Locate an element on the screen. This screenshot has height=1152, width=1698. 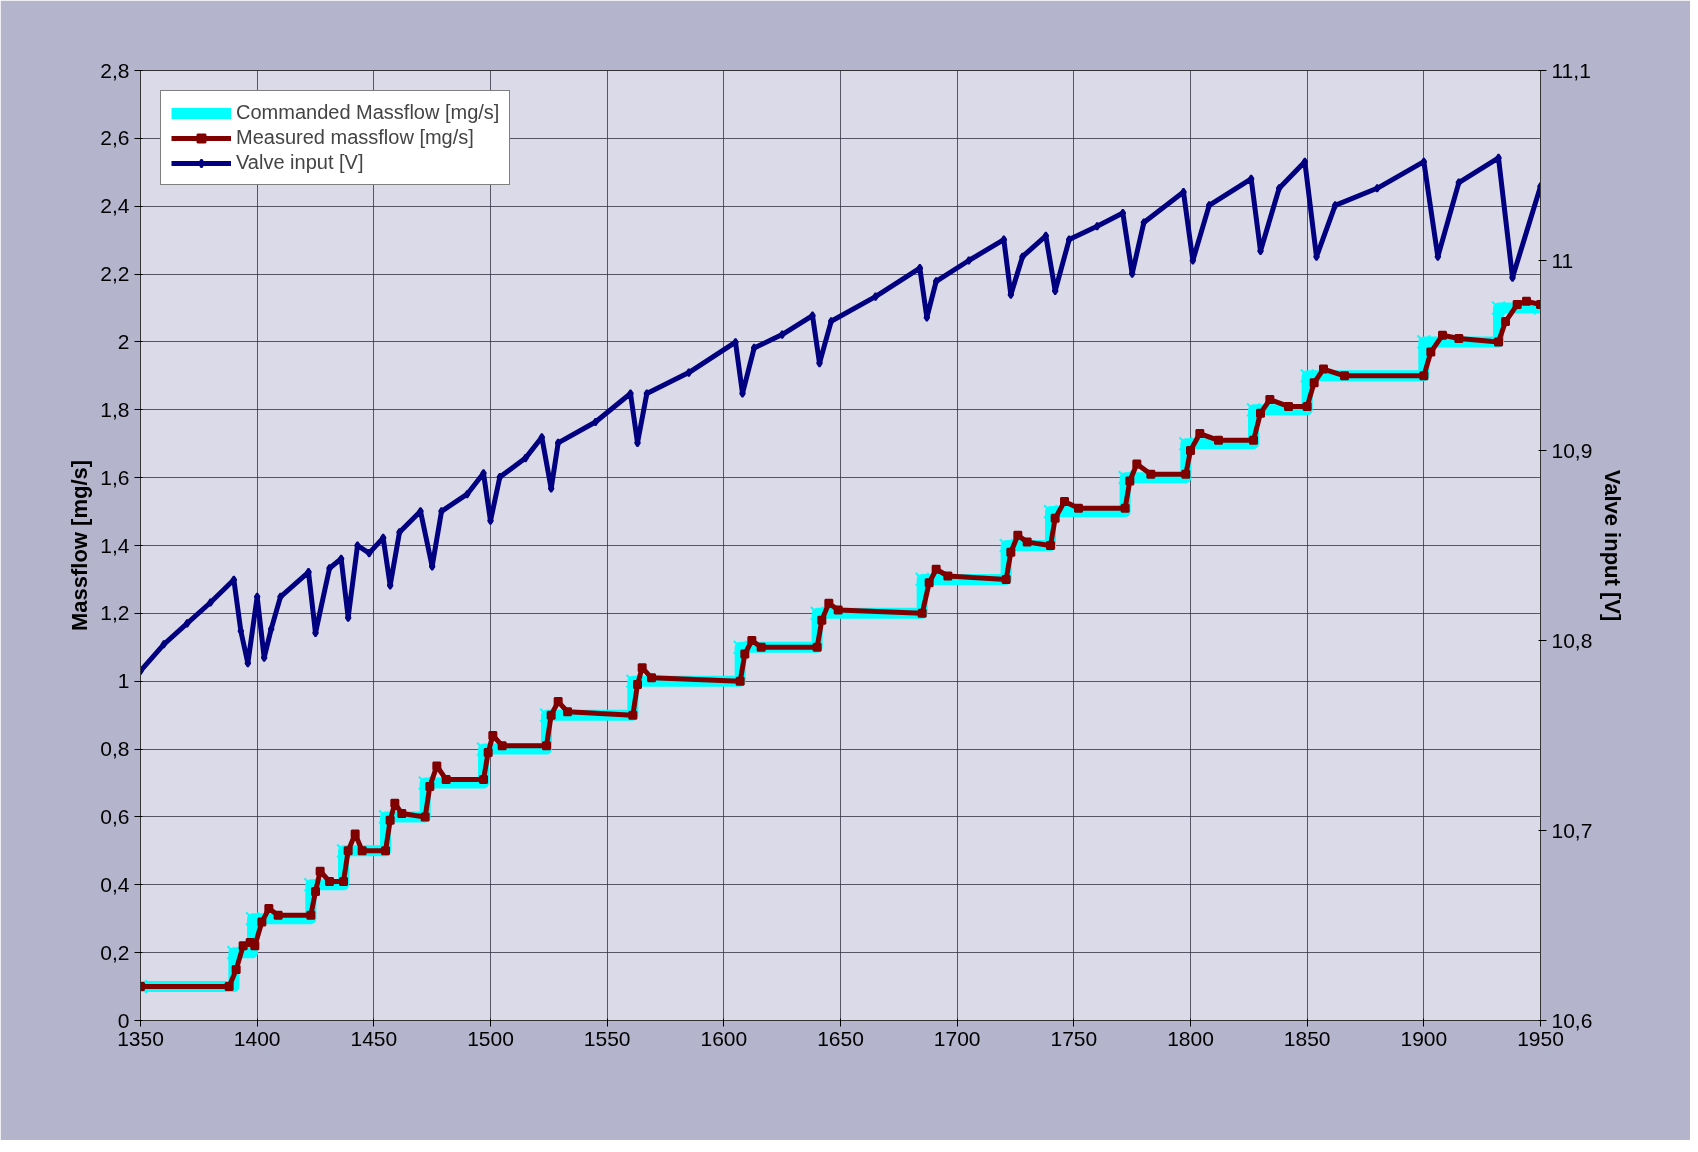
y2-tick-label: 10,6 is located at coordinates (1572, 1020).